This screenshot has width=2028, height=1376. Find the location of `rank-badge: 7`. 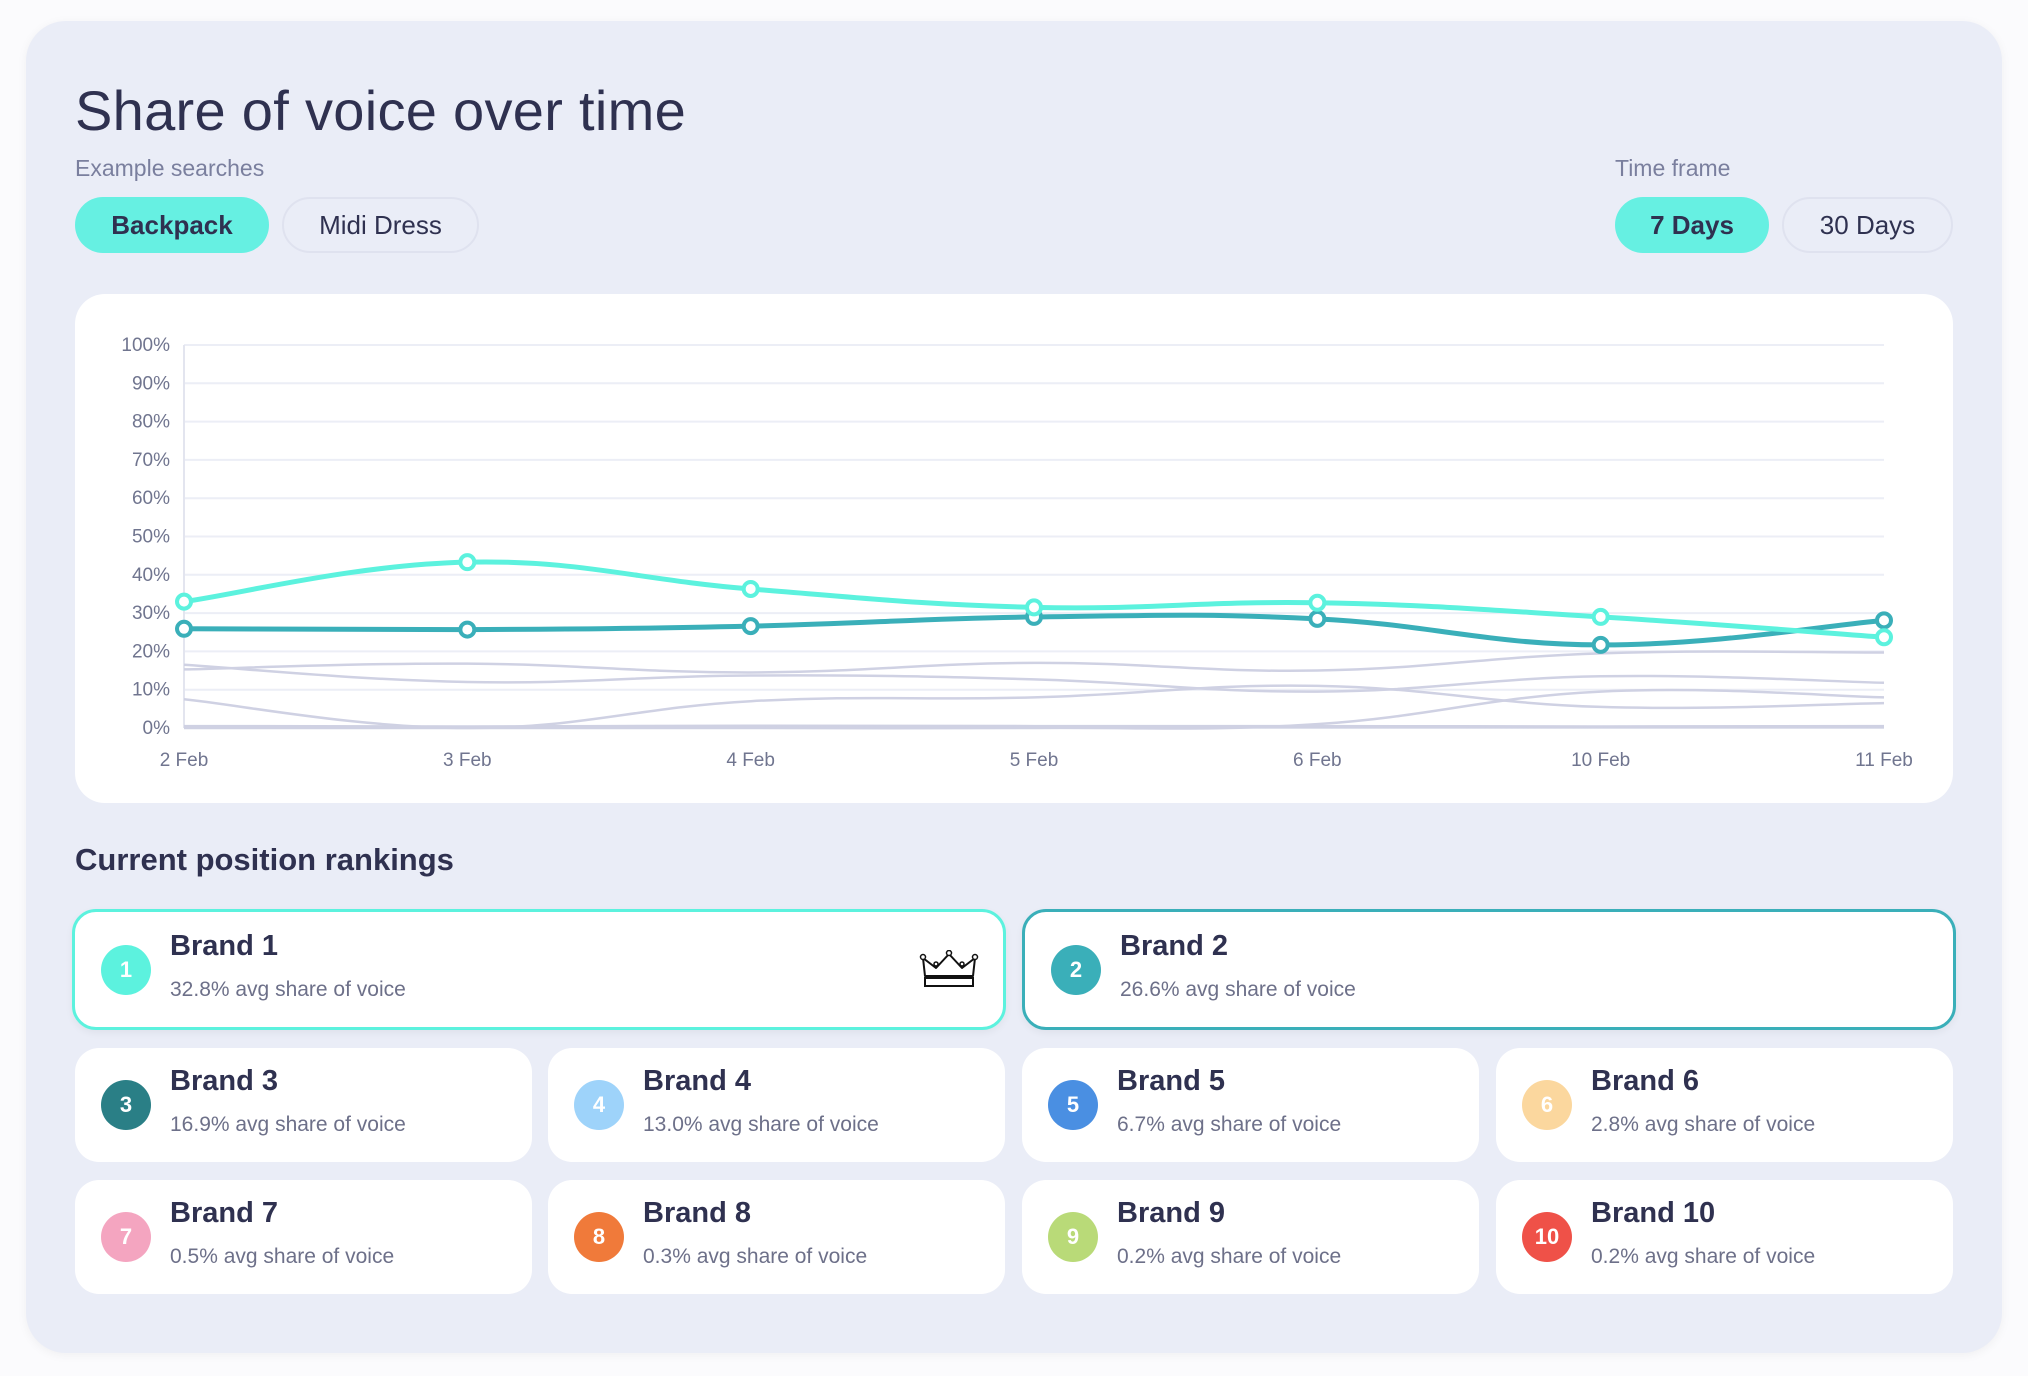

rank-badge: 7 is located at coordinates (126, 1237).